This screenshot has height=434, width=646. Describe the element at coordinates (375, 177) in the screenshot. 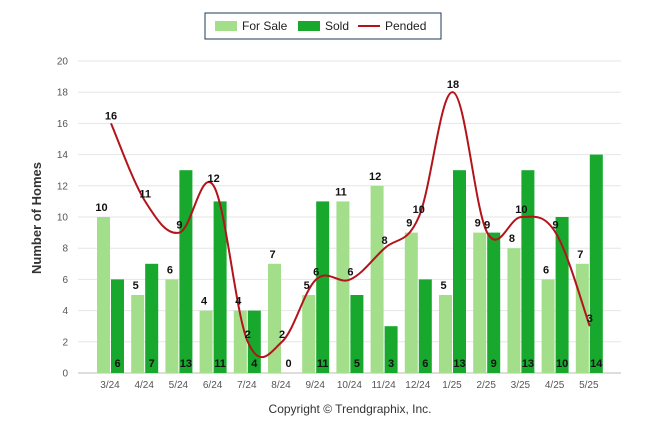

I see `data-label-for-sale: 12` at that location.